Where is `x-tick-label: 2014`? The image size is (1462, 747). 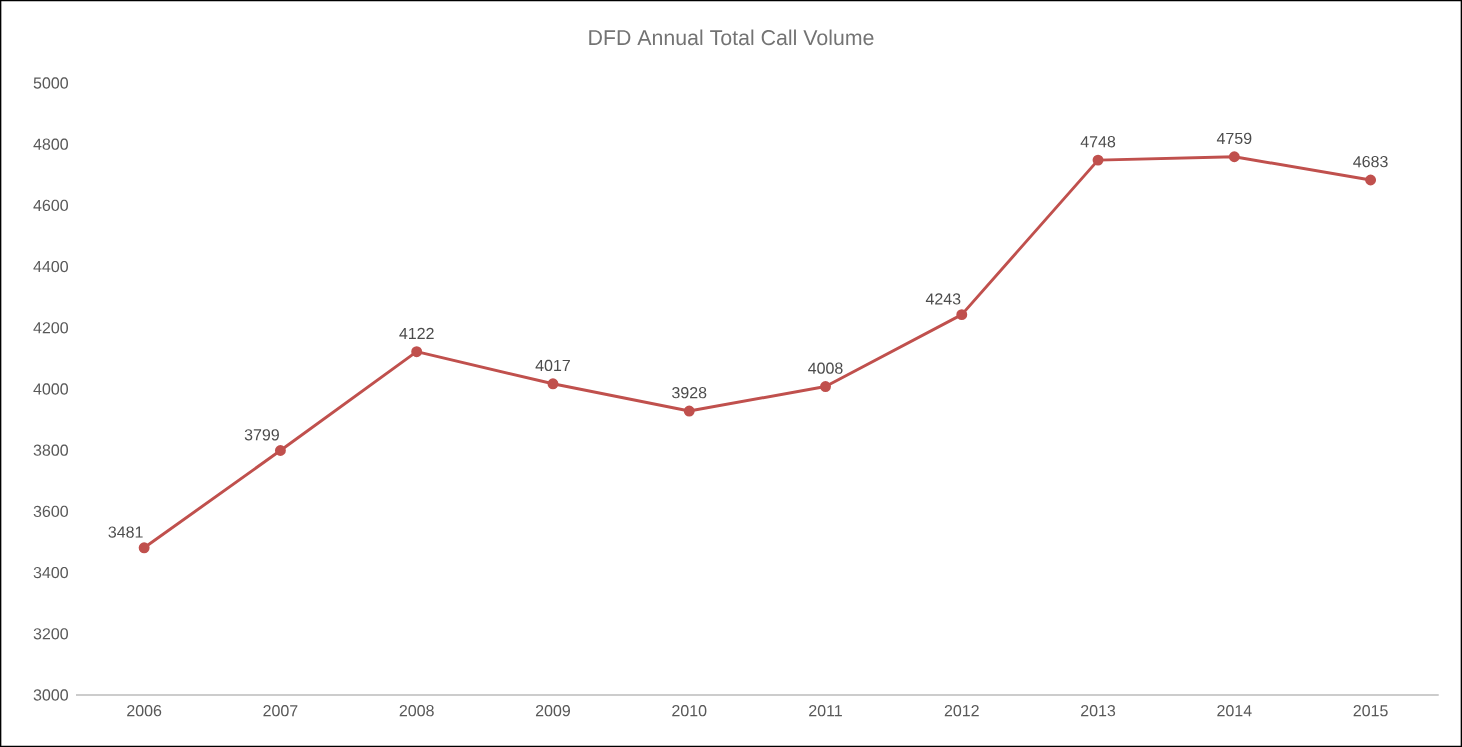 x-tick-label: 2014 is located at coordinates (1234, 711).